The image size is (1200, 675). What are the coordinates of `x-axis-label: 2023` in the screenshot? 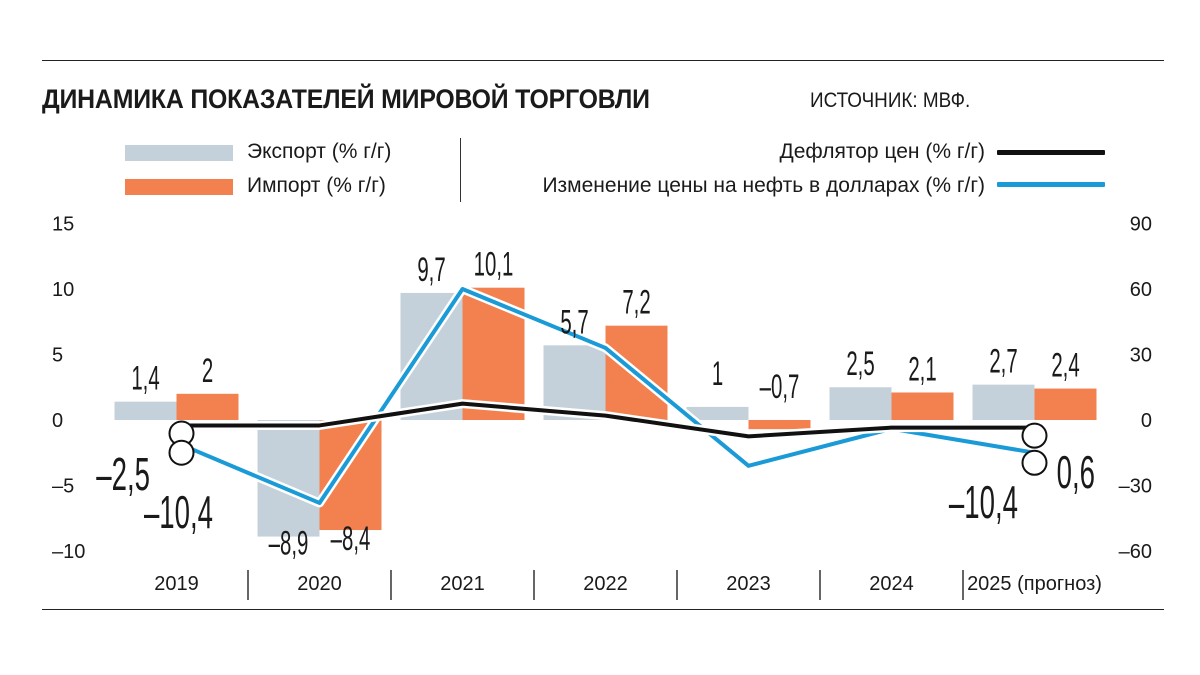 It's located at (748, 584).